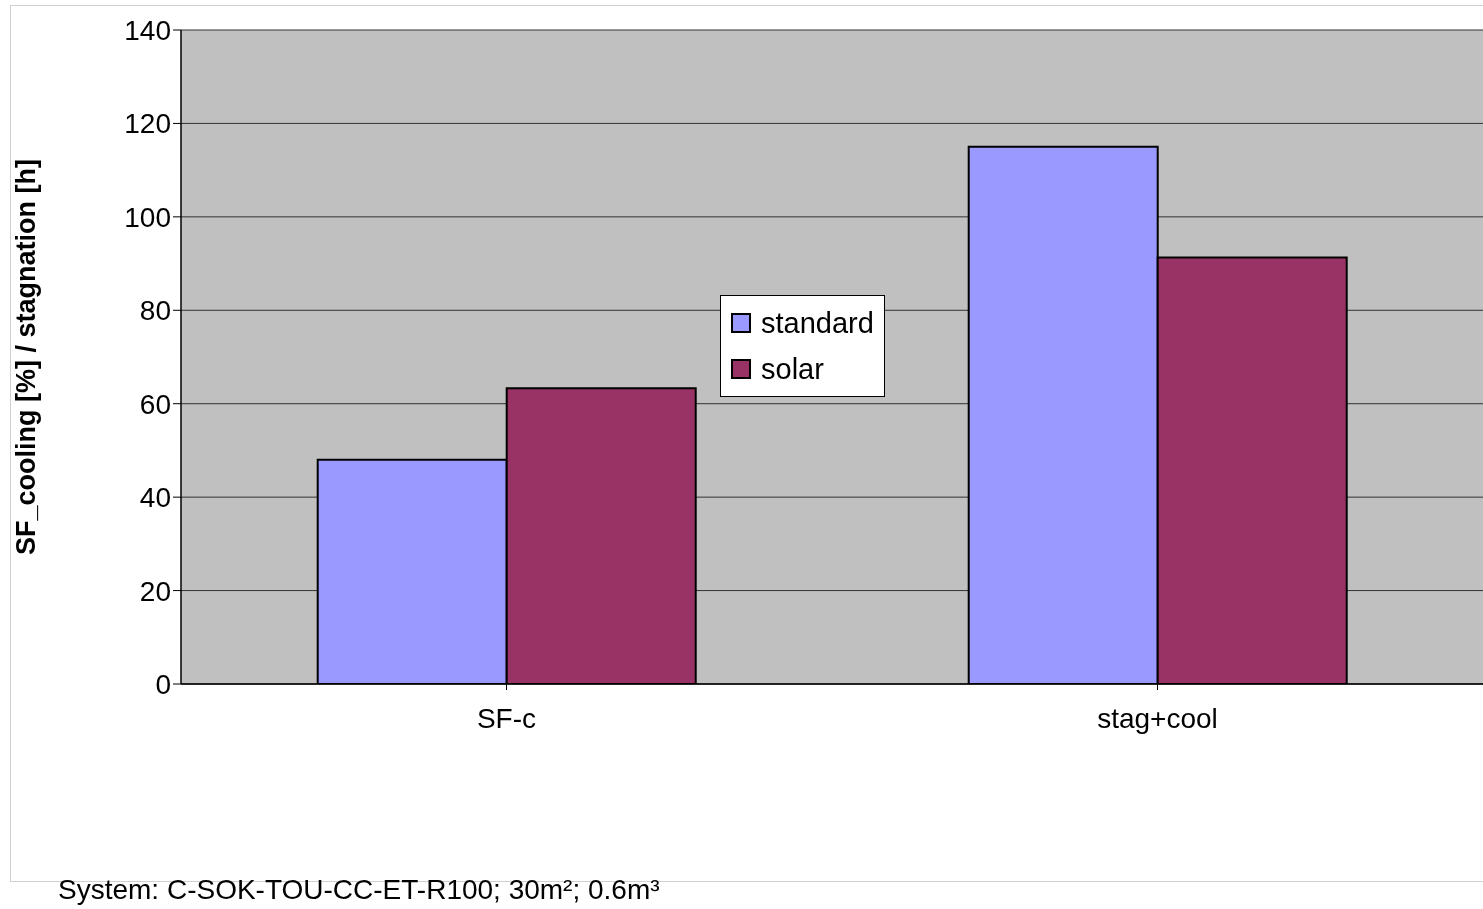 Image resolution: width=1483 pixels, height=909 pixels. I want to click on y-tick-label: 40, so click(155, 498).